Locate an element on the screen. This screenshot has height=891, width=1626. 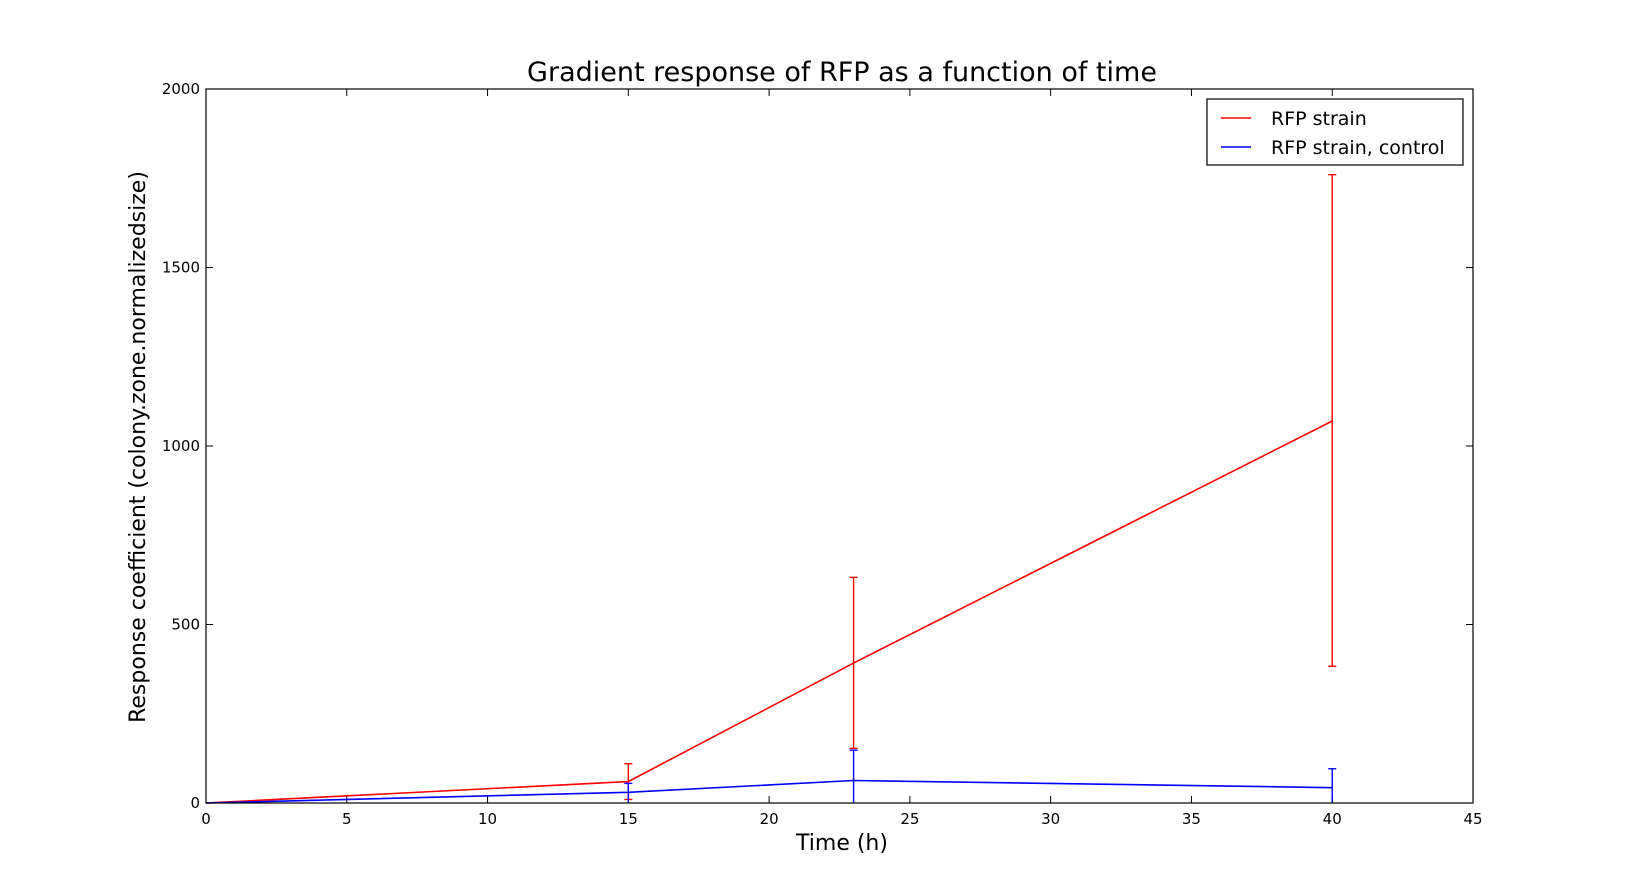
y-tick-label: 500 is located at coordinates (185, 625).